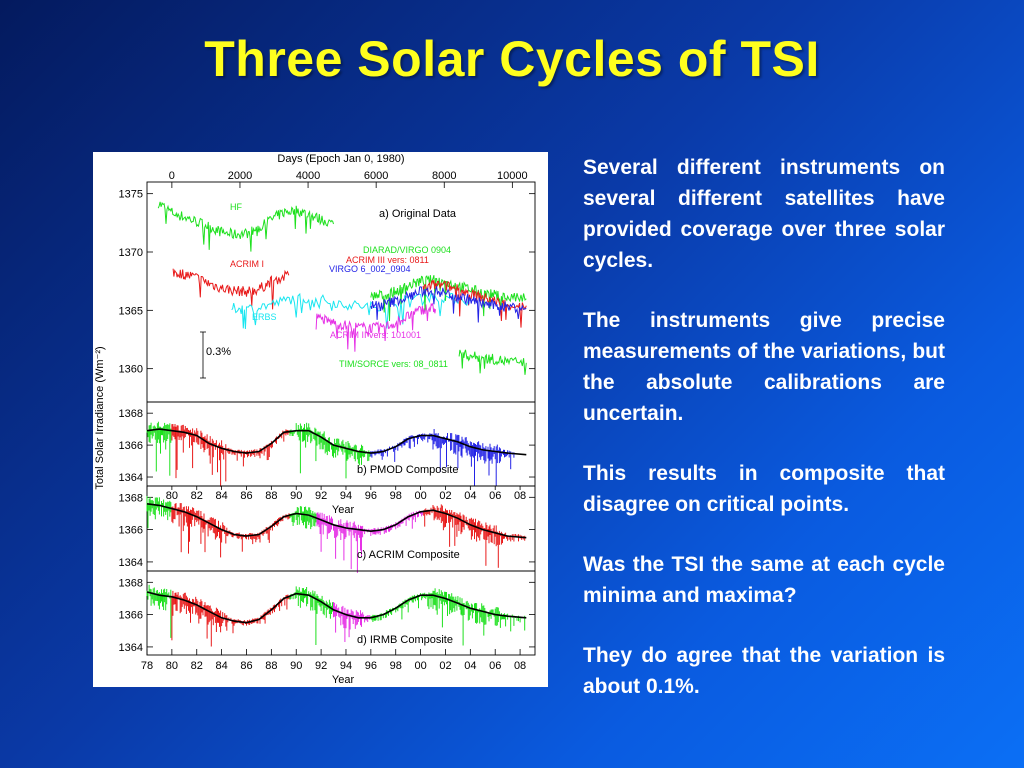  I want to click on panel-2: 1368 1366 1364 b) PMOD Composite, so click(327, 444).